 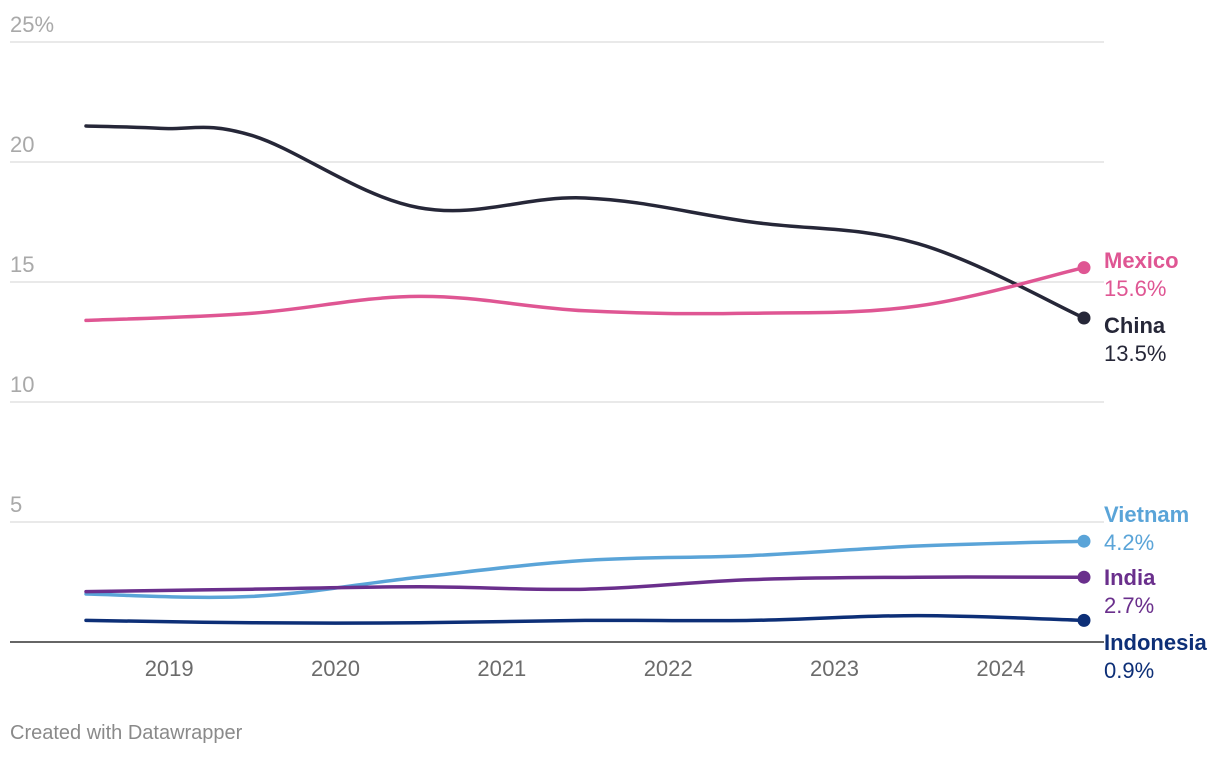 I want to click on y-axis-ticks: 5 10 15 20 25%, so click(x=32, y=264).